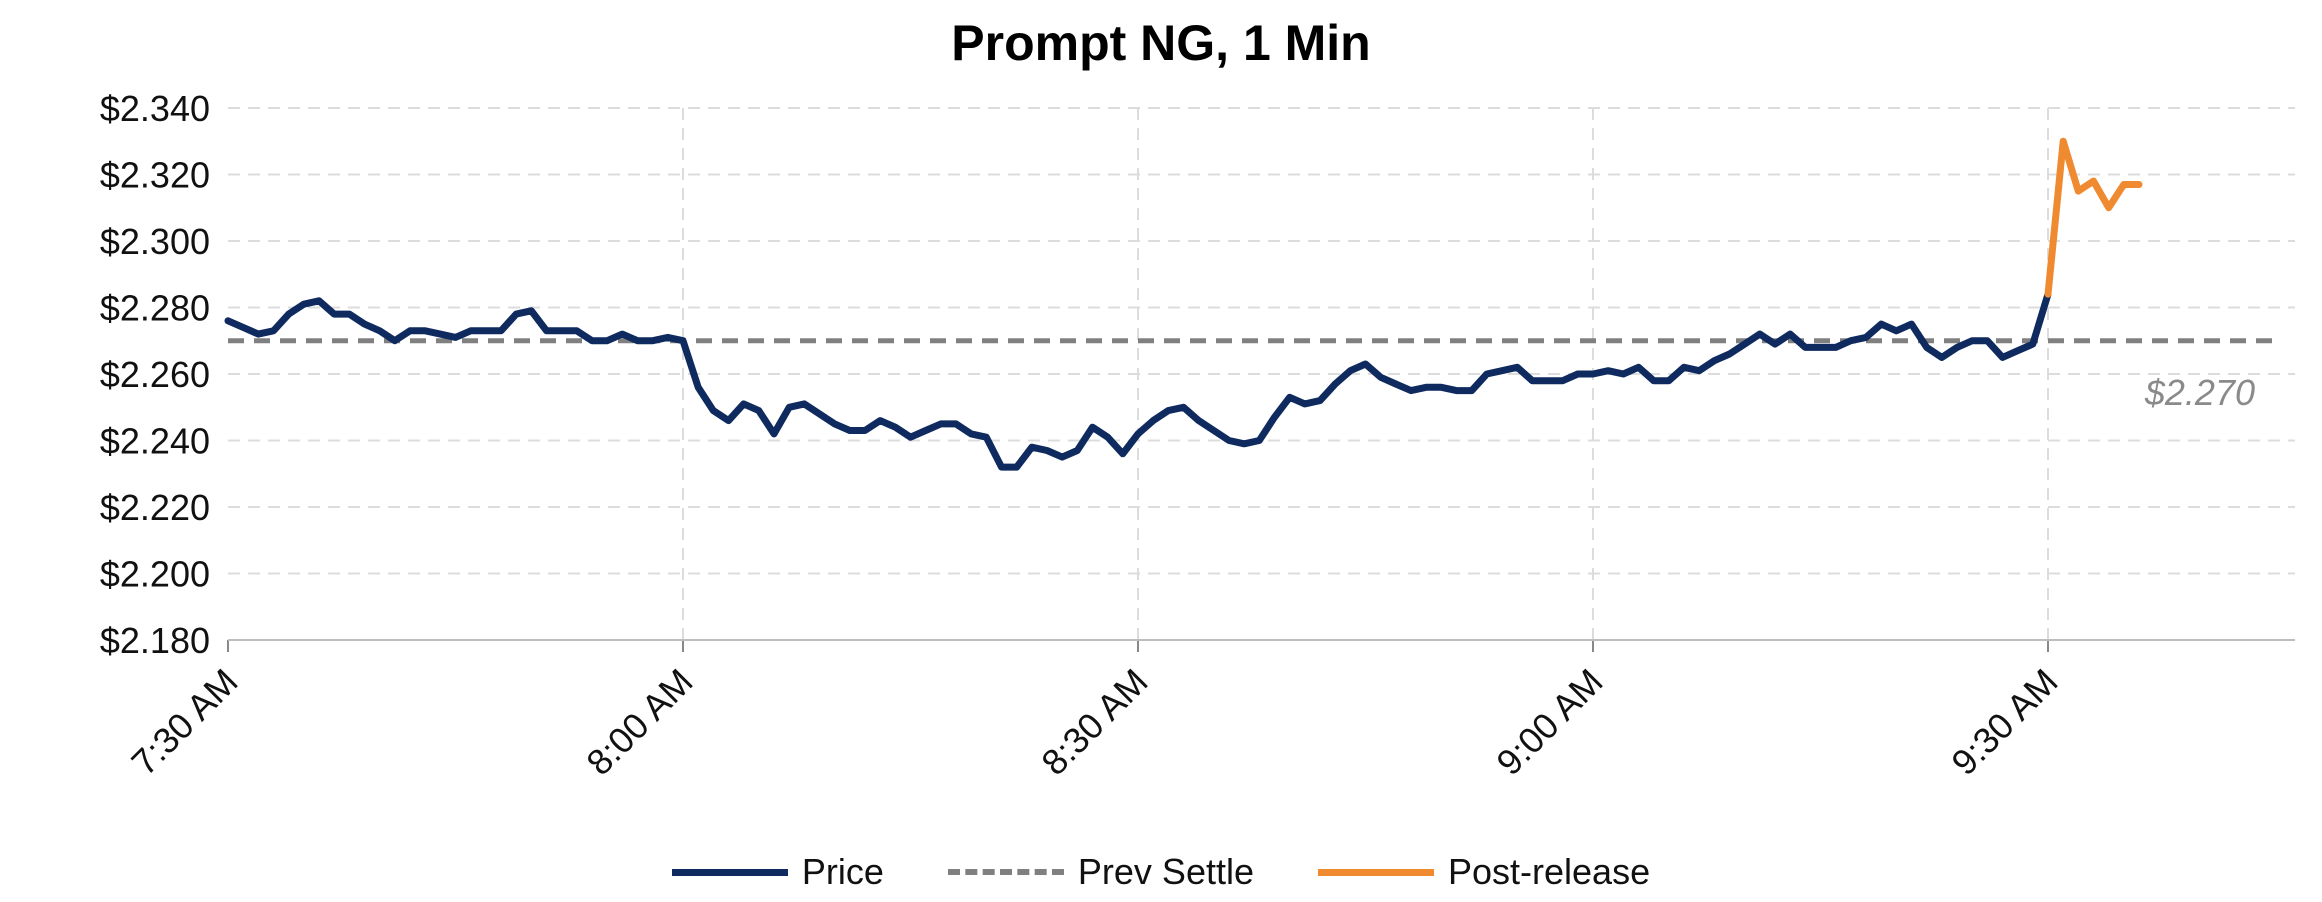  Describe the element at coordinates (155, 640) in the screenshot. I see `y-tick-label: $2.180` at that location.